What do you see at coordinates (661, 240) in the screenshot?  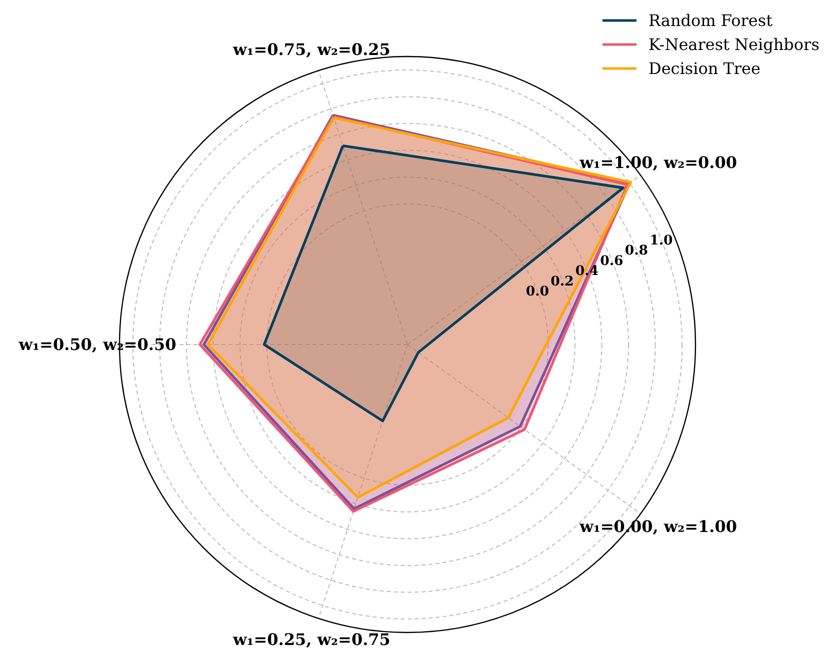 I see `y-tick-label: 1.0` at bounding box center [661, 240].